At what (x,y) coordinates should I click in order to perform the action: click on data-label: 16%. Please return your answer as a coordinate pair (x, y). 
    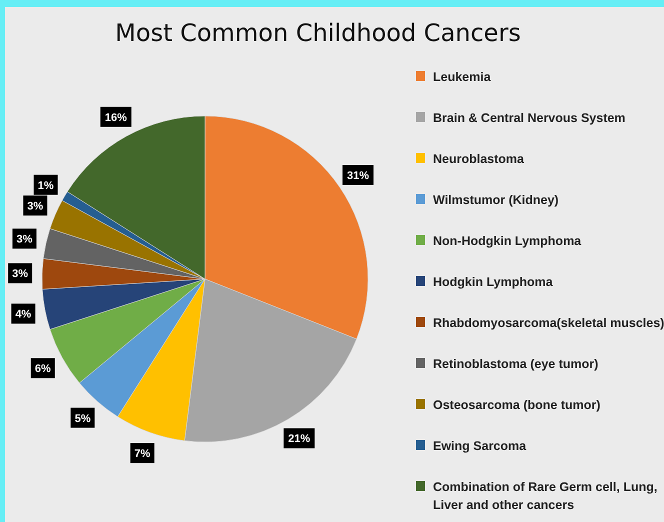
    Looking at the image, I should click on (116, 118).